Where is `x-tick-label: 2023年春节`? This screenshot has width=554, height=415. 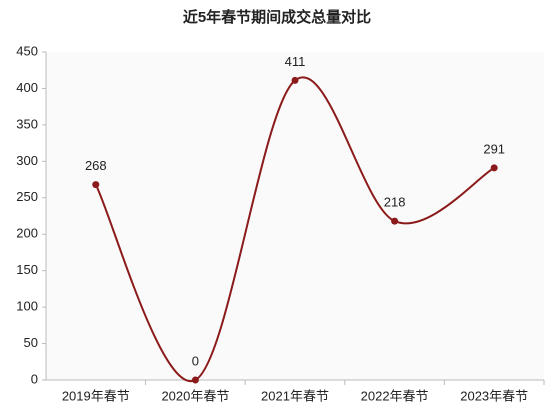
x-tick-label: 2023年春节 is located at coordinates (494, 395).